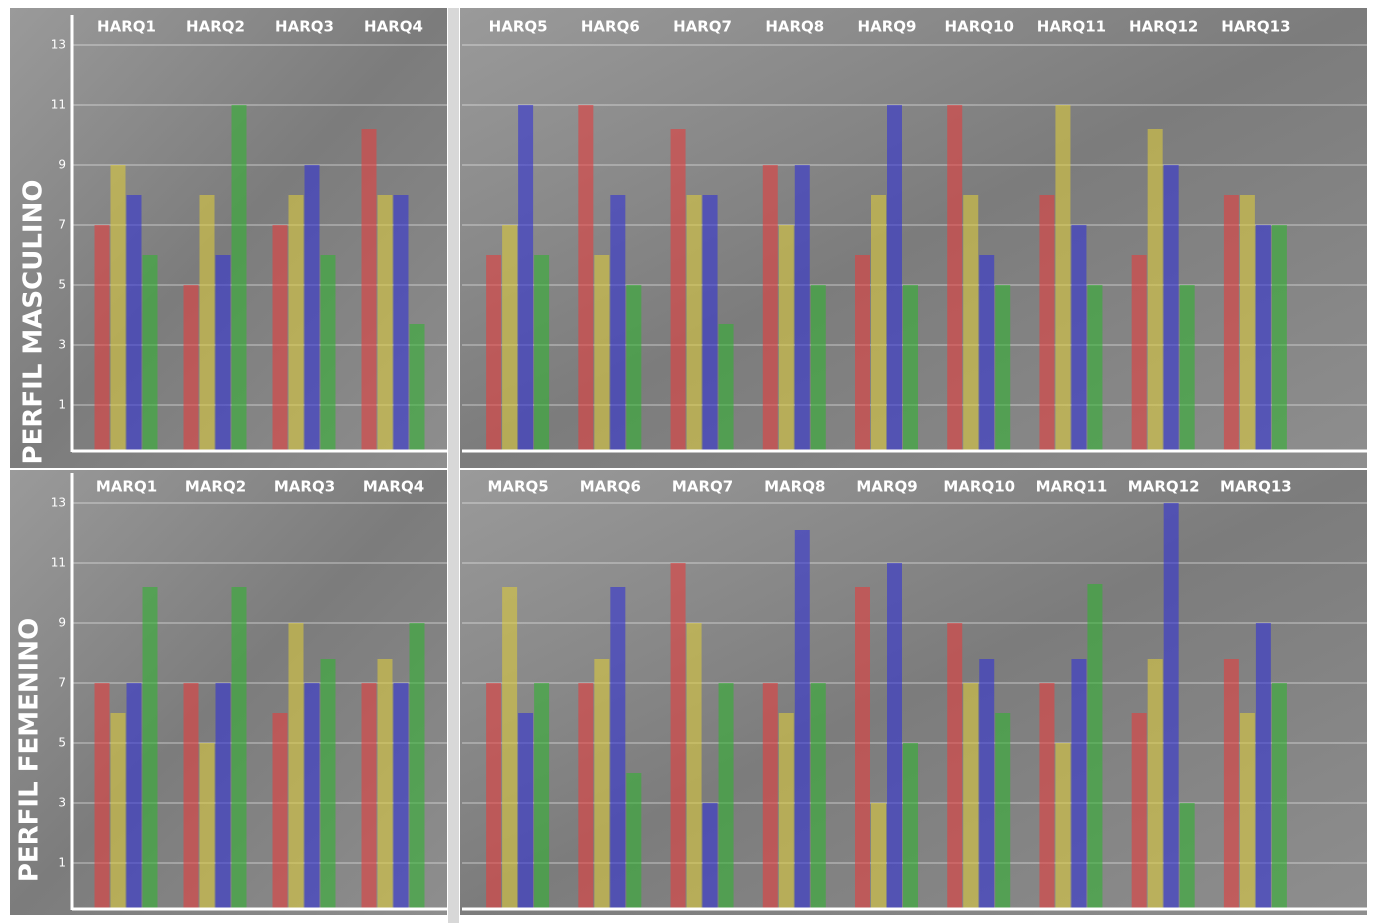 This screenshot has width=1373, height=923. What do you see at coordinates (887, 27) in the screenshot?
I see `category-label: HARQ9` at bounding box center [887, 27].